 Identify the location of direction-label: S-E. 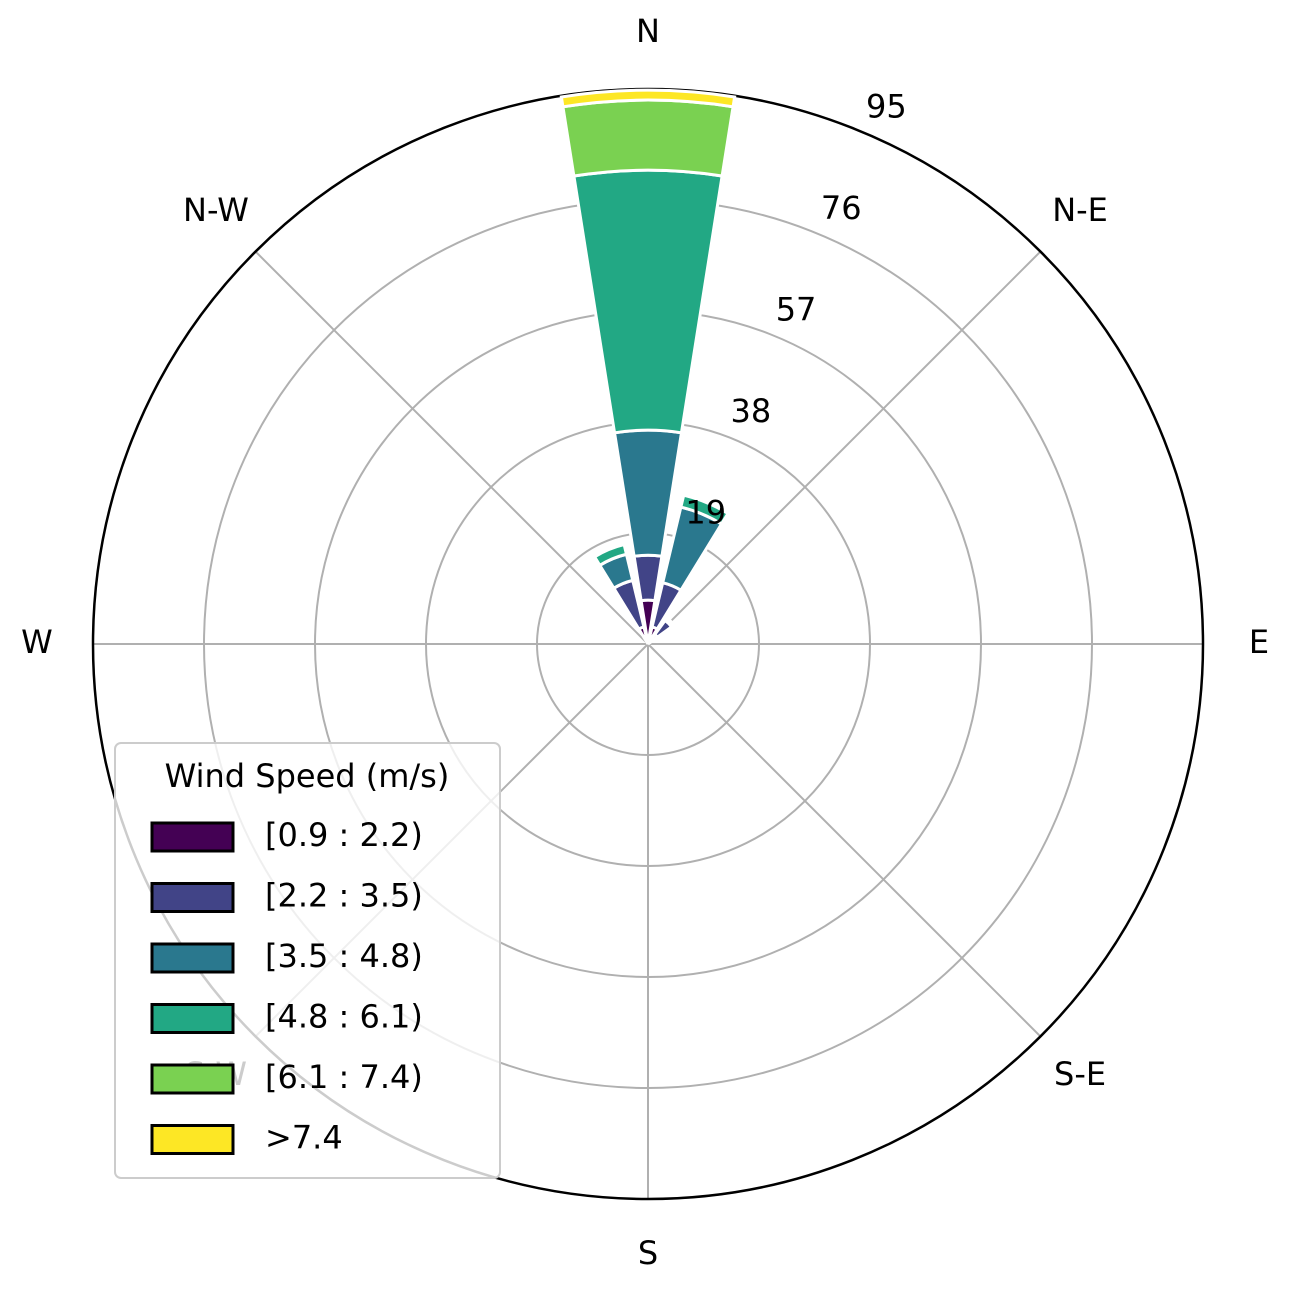
(1080, 1074).